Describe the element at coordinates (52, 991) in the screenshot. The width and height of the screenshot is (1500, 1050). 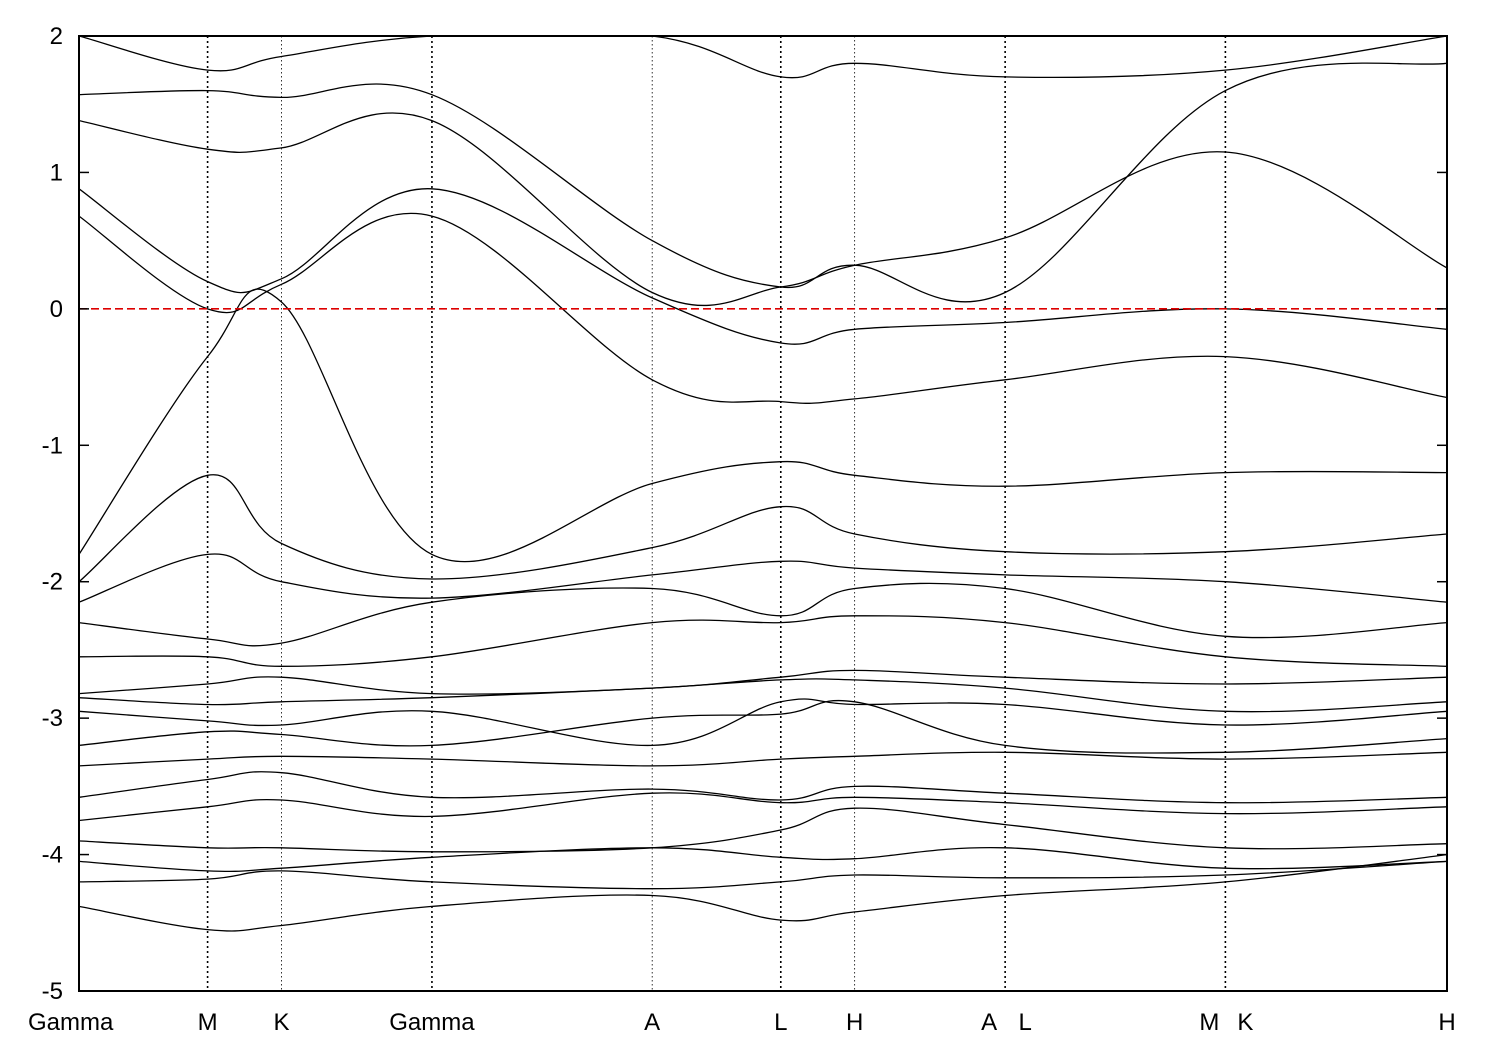
I see `y-tick-label: -5` at that location.